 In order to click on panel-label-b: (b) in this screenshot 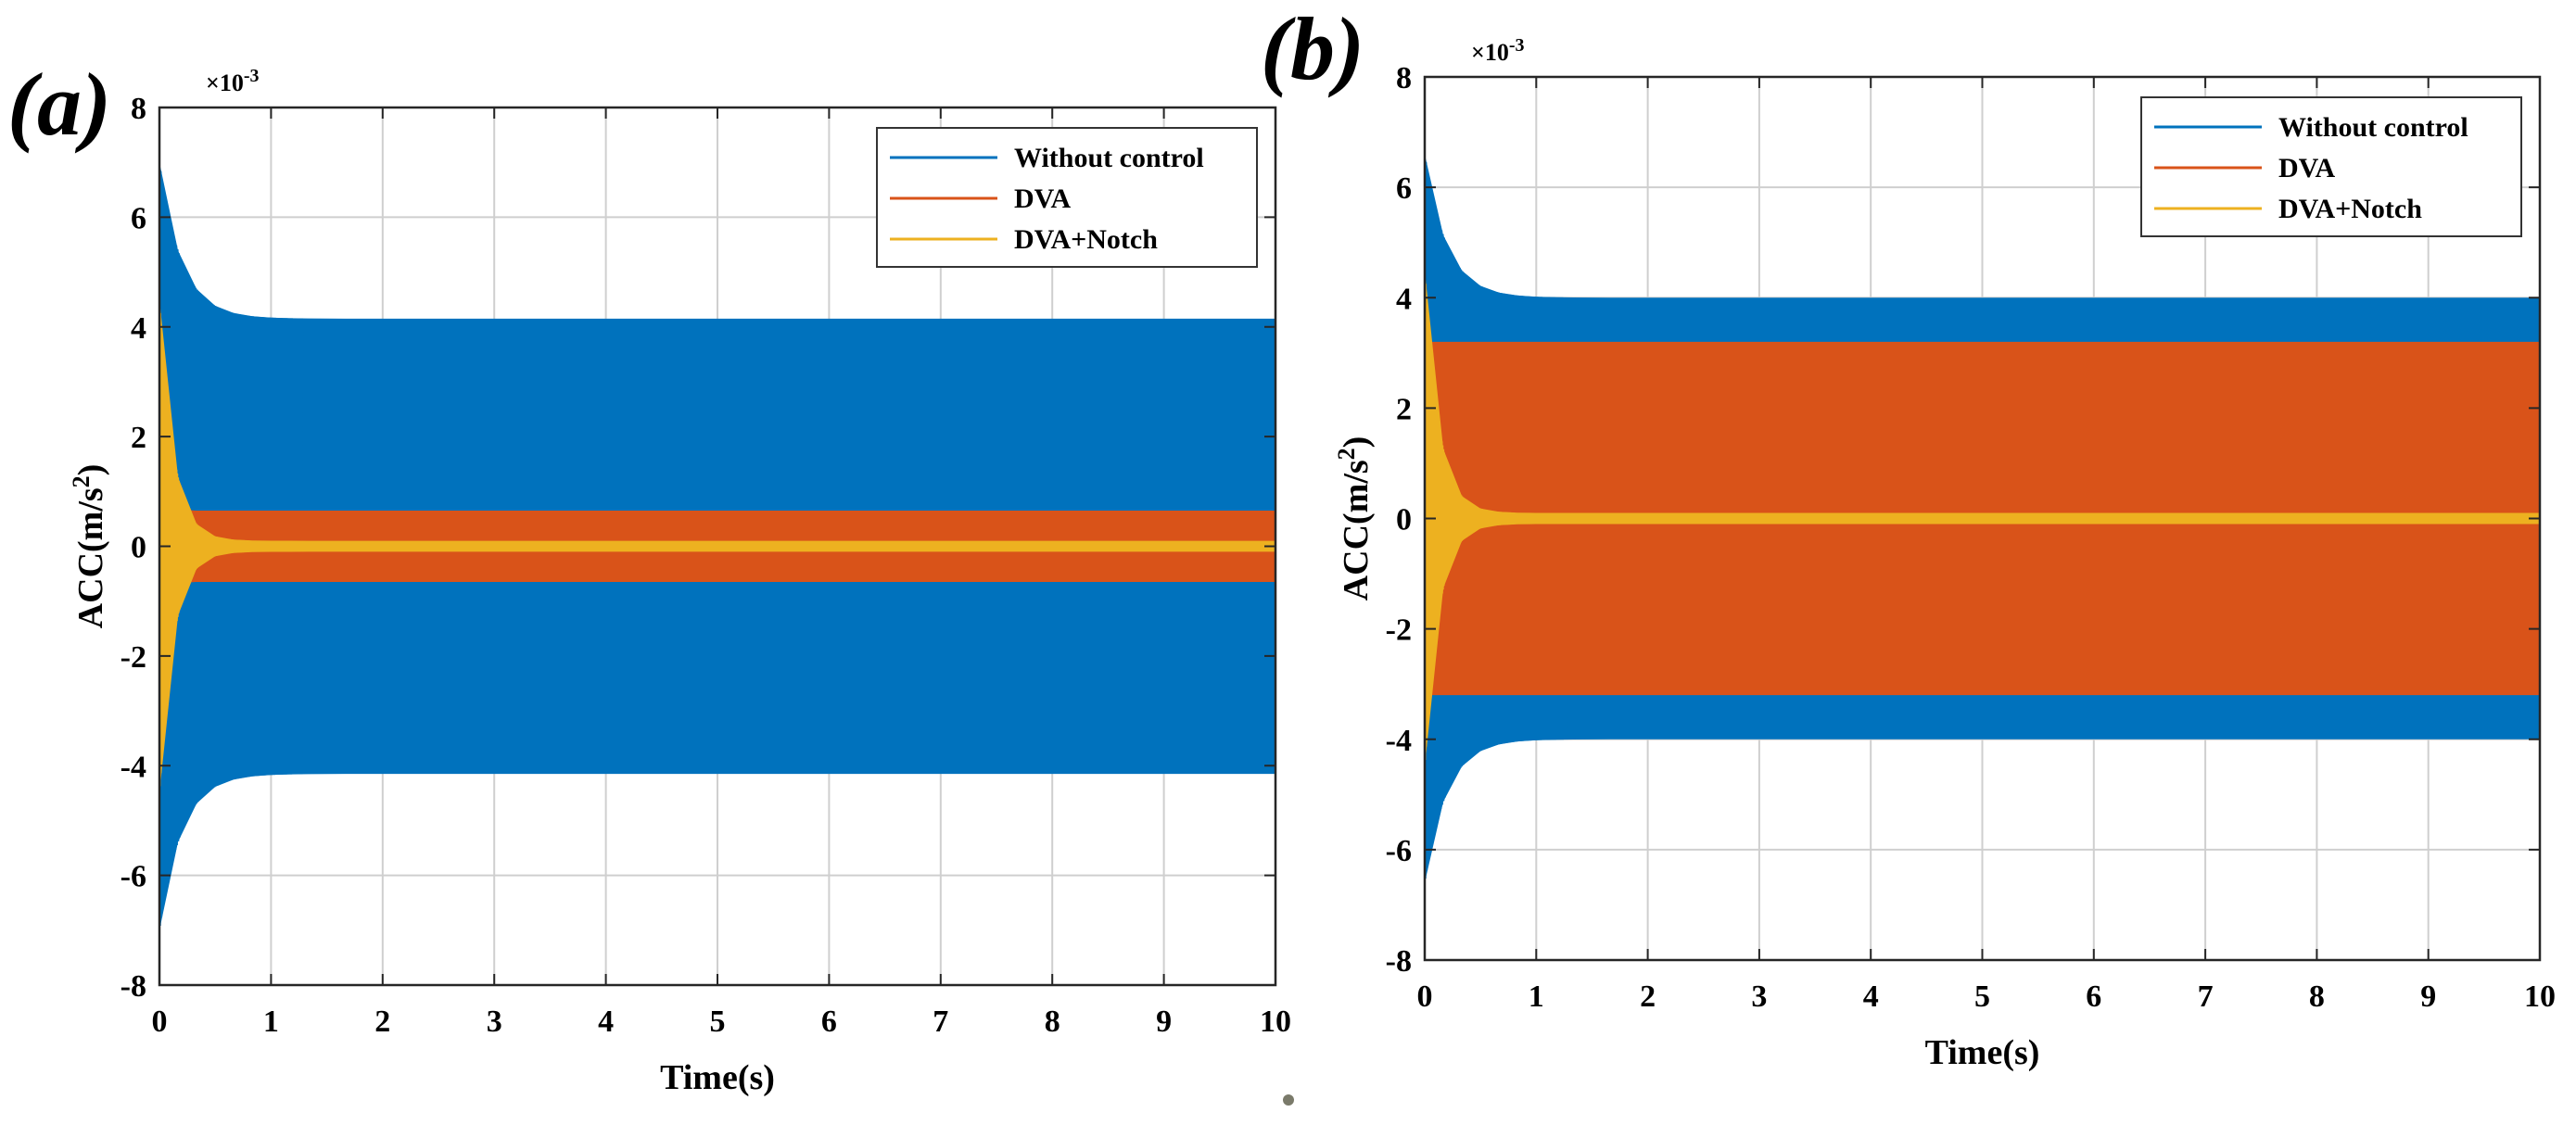, I will do `click(1312, 49)`.